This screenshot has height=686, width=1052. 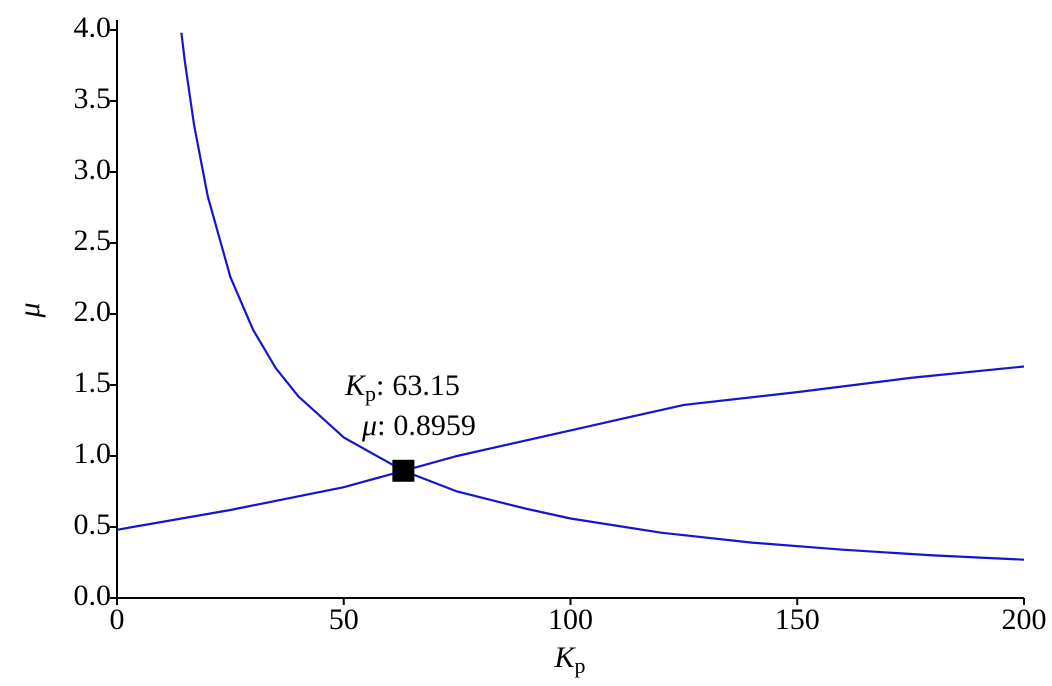 I want to click on y-tick-label: 3.5, so click(x=93, y=98).